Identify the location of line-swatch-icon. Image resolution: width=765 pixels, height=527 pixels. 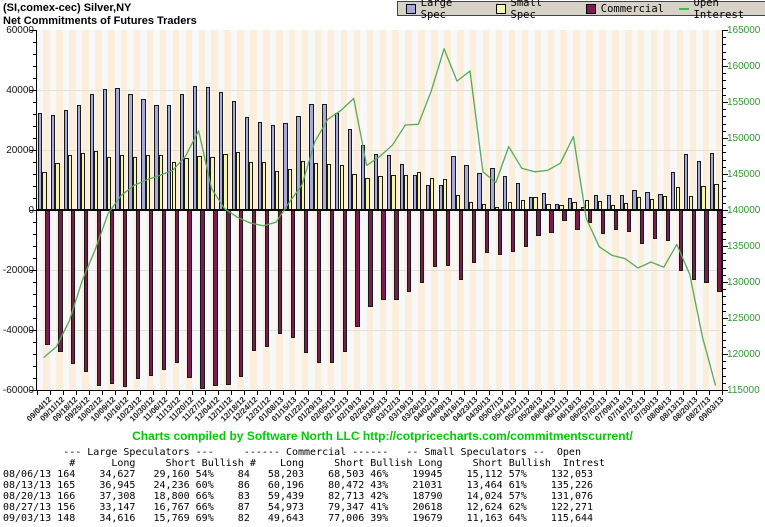
(683, 8).